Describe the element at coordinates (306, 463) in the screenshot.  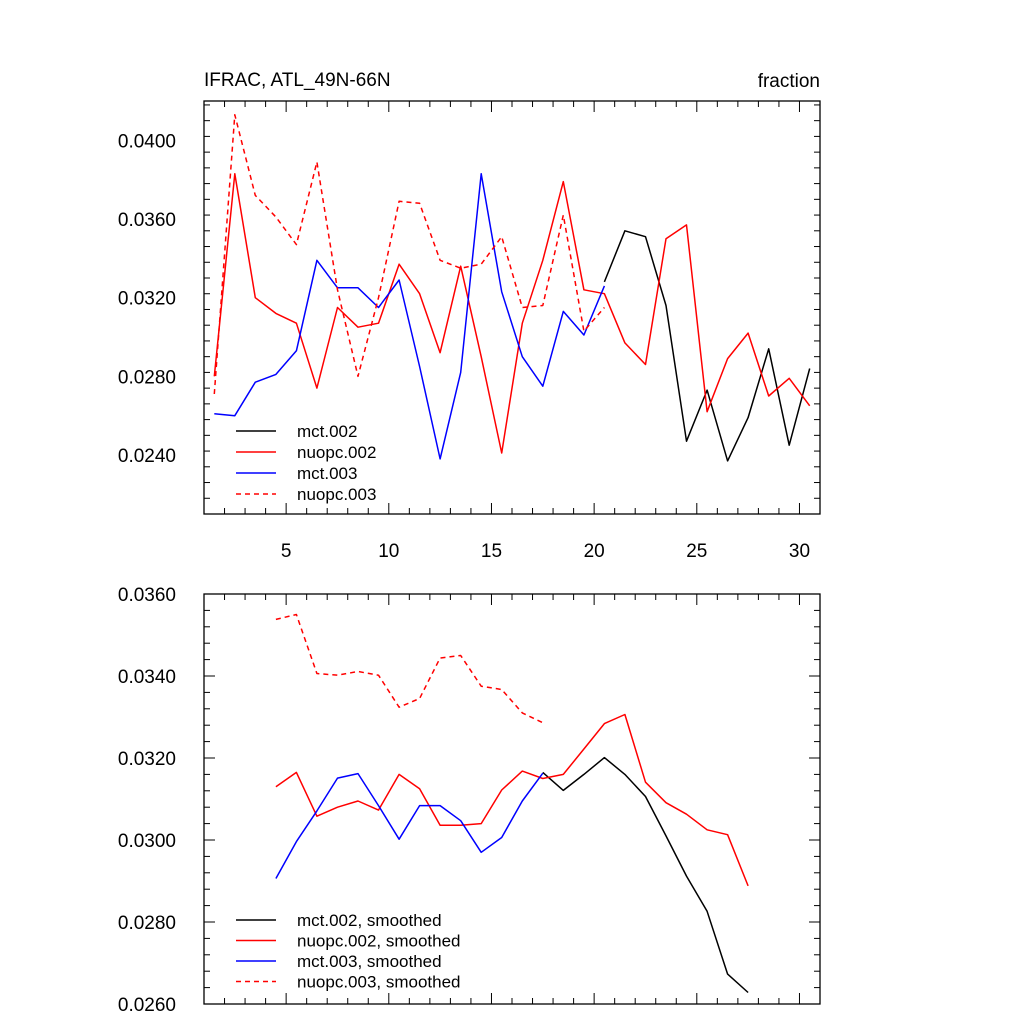
I see `top-legend: mct.002 nuopc.002 mct.003 nuopc.003` at that location.